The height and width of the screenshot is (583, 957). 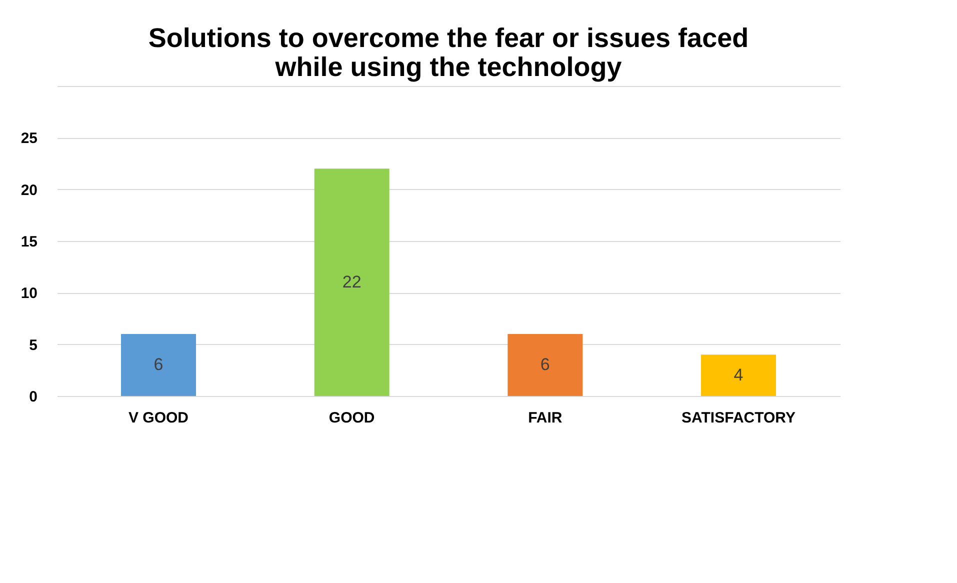 What do you see at coordinates (545, 418) in the screenshot?
I see `x-tick-label: FAIR` at bounding box center [545, 418].